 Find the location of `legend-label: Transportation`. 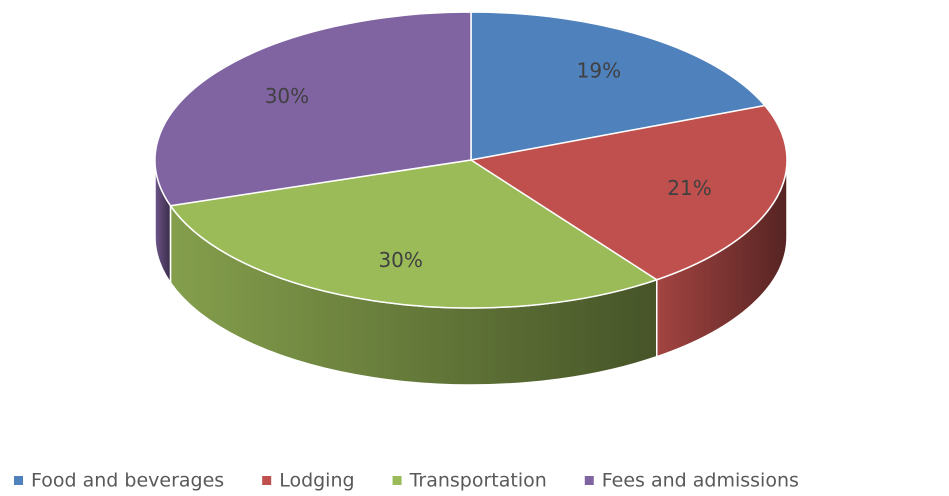

legend-label: Transportation is located at coordinates (478, 481).